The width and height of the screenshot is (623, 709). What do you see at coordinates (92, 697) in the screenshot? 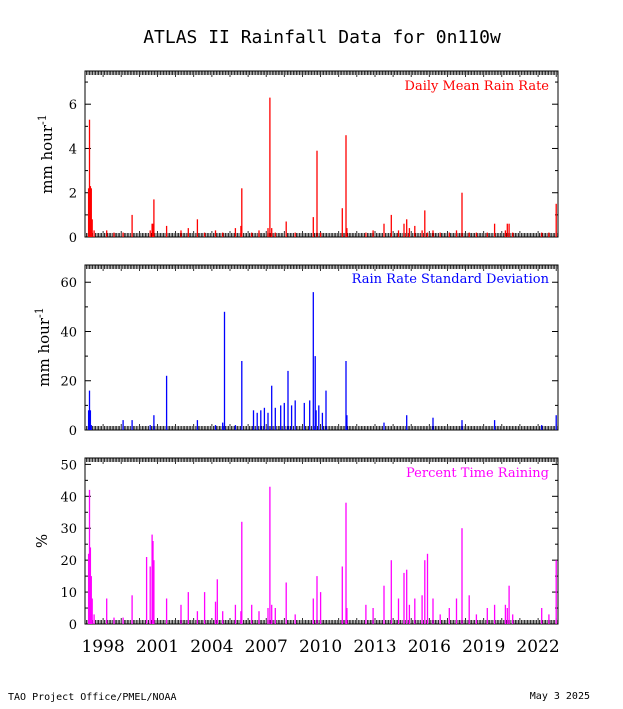
I see `footer-credit: TAO Project Office/PMEL/NOAA` at bounding box center [92, 697].